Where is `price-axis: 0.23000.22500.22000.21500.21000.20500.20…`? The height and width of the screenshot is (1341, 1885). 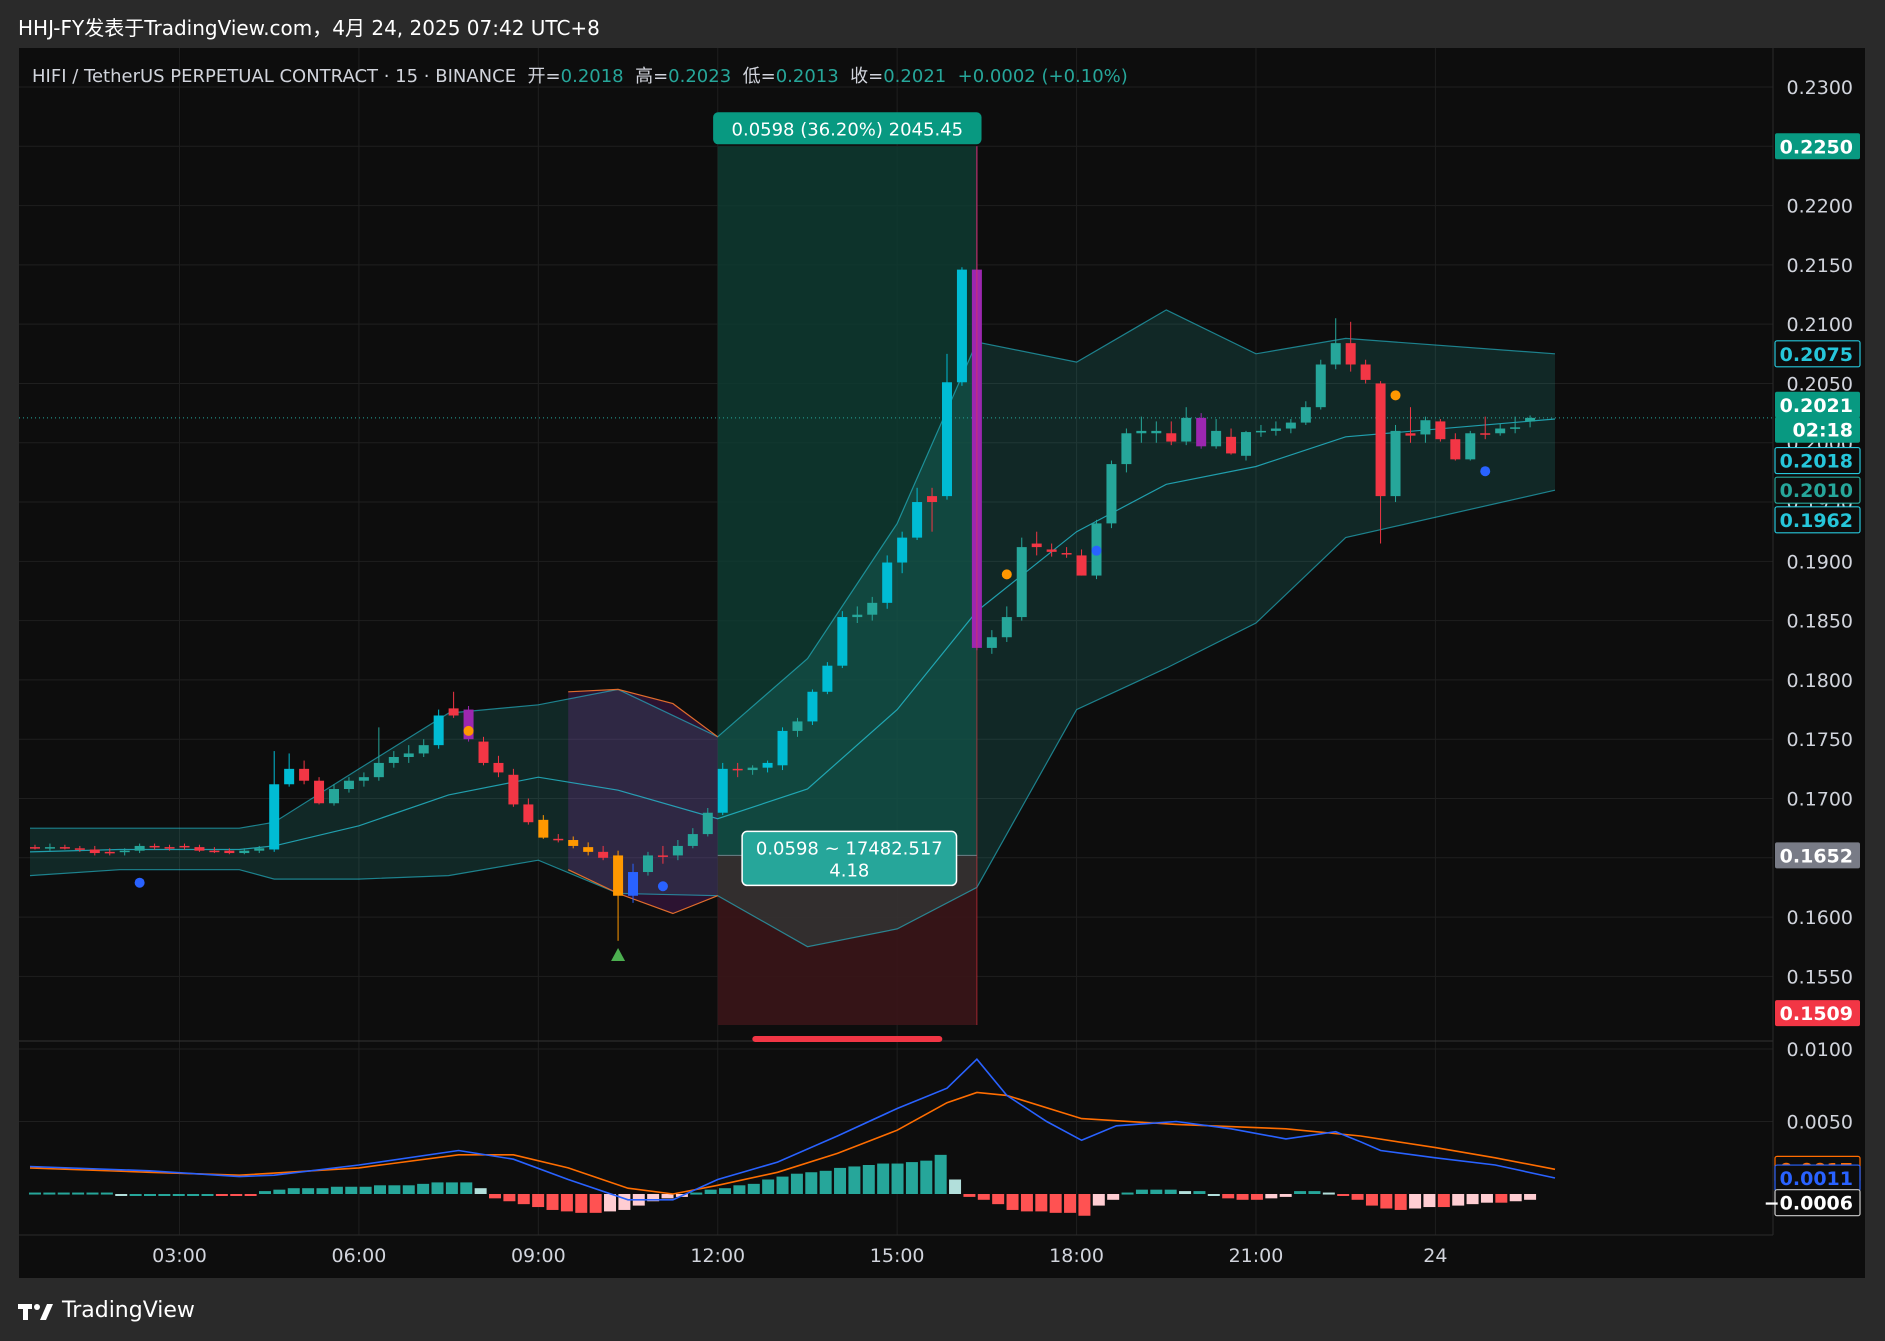 price-axis: 0.23000.22500.22000.21500.21000.20500.20… is located at coordinates (1812, 647).